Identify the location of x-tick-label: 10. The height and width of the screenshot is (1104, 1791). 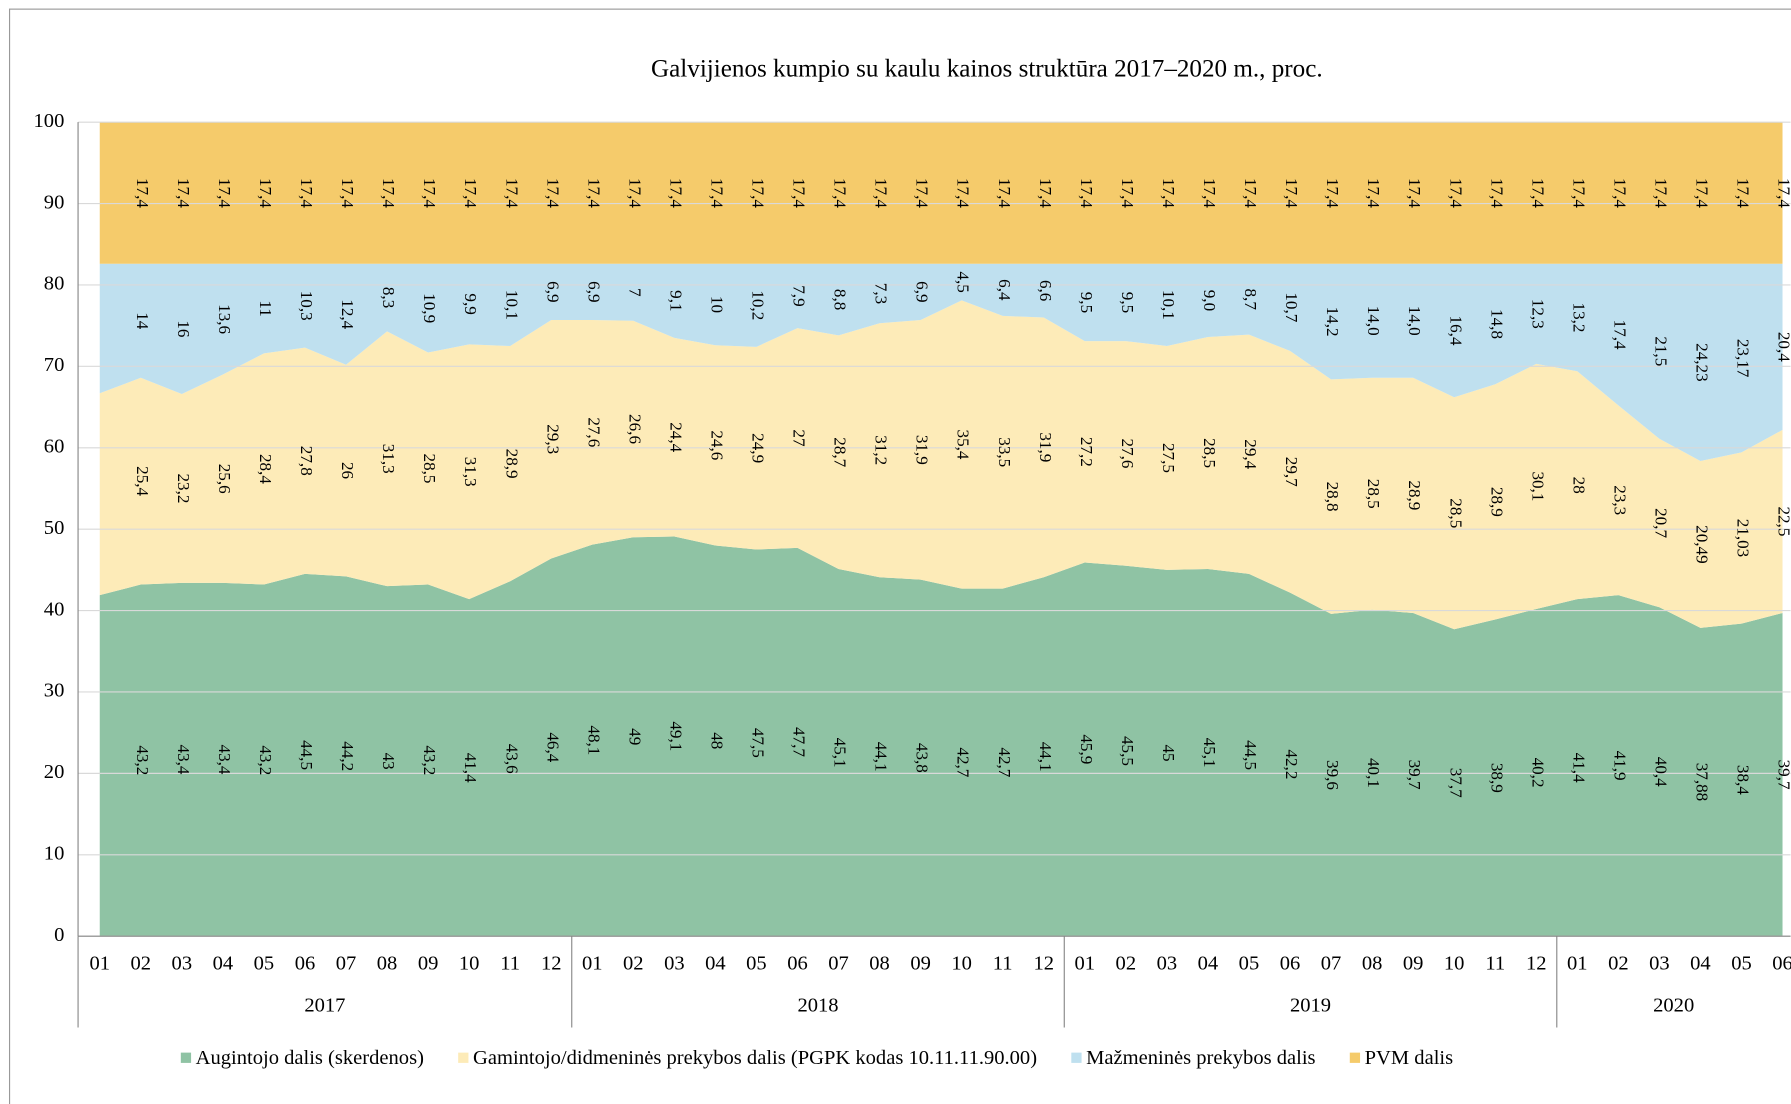
(469, 963).